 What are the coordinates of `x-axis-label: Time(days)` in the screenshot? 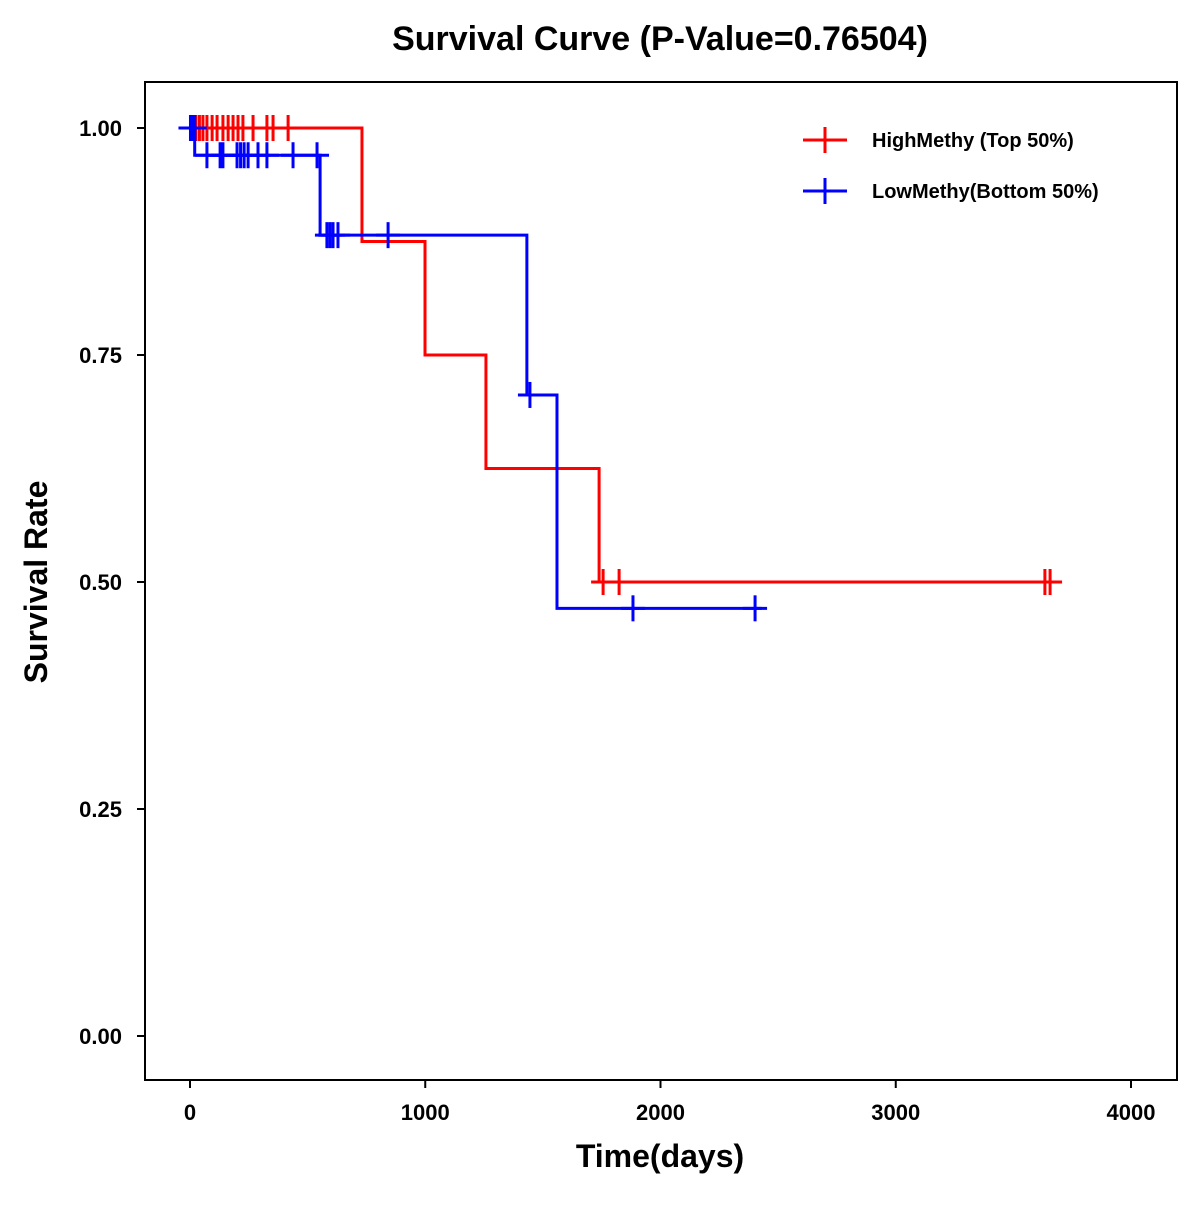 It's located at (660, 1156).